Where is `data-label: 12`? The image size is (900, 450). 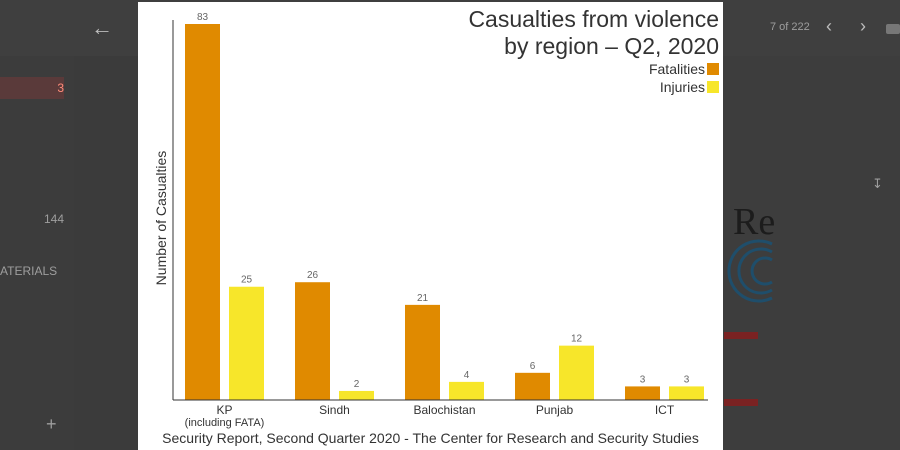
data-label: 12 is located at coordinates (577, 339).